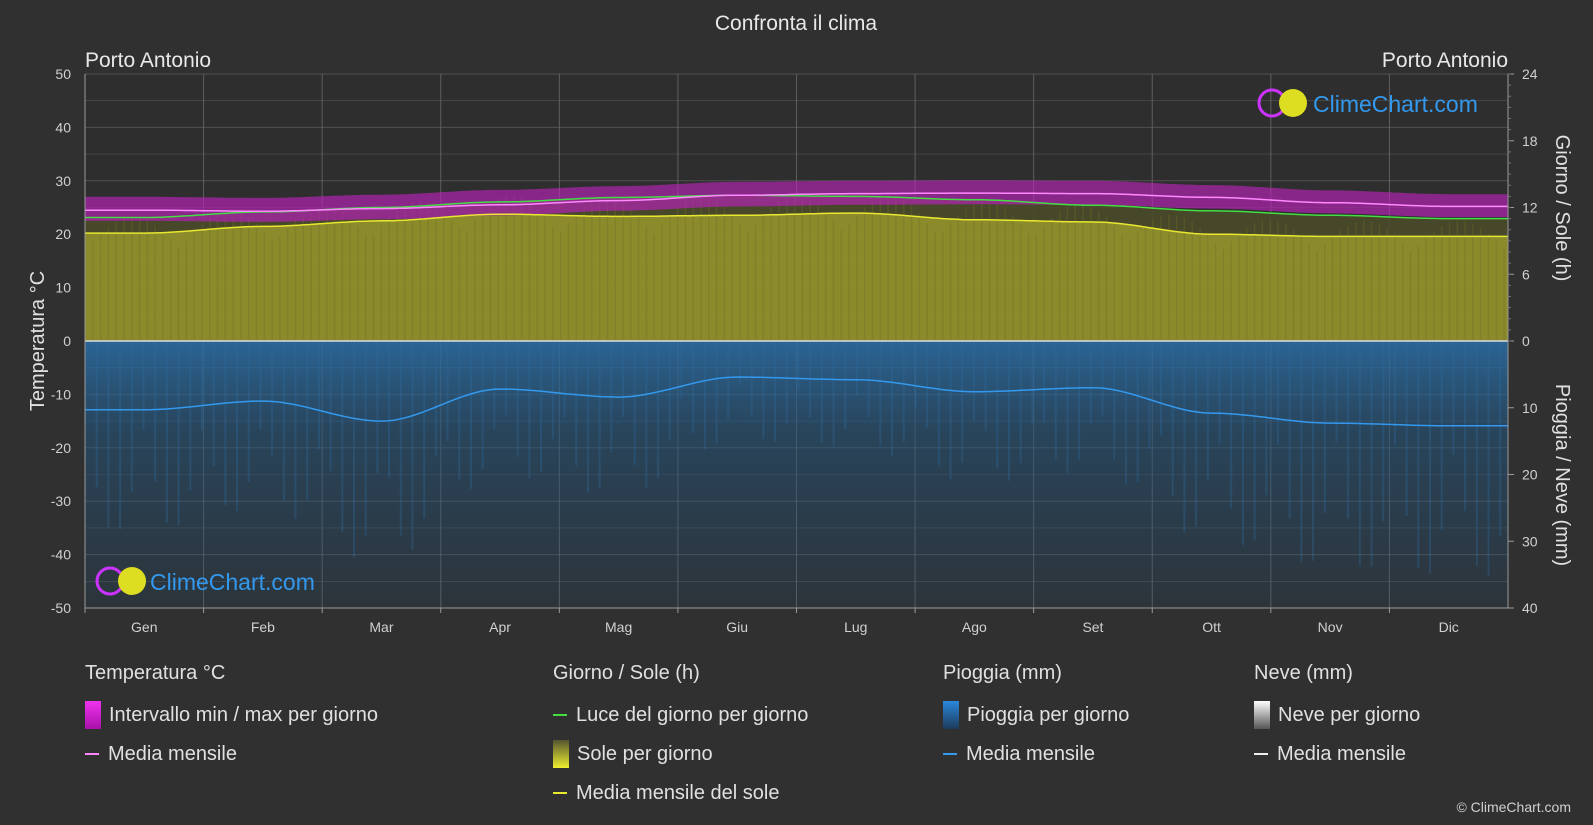  I want to click on y-left-tick-label: -30, so click(61, 501).